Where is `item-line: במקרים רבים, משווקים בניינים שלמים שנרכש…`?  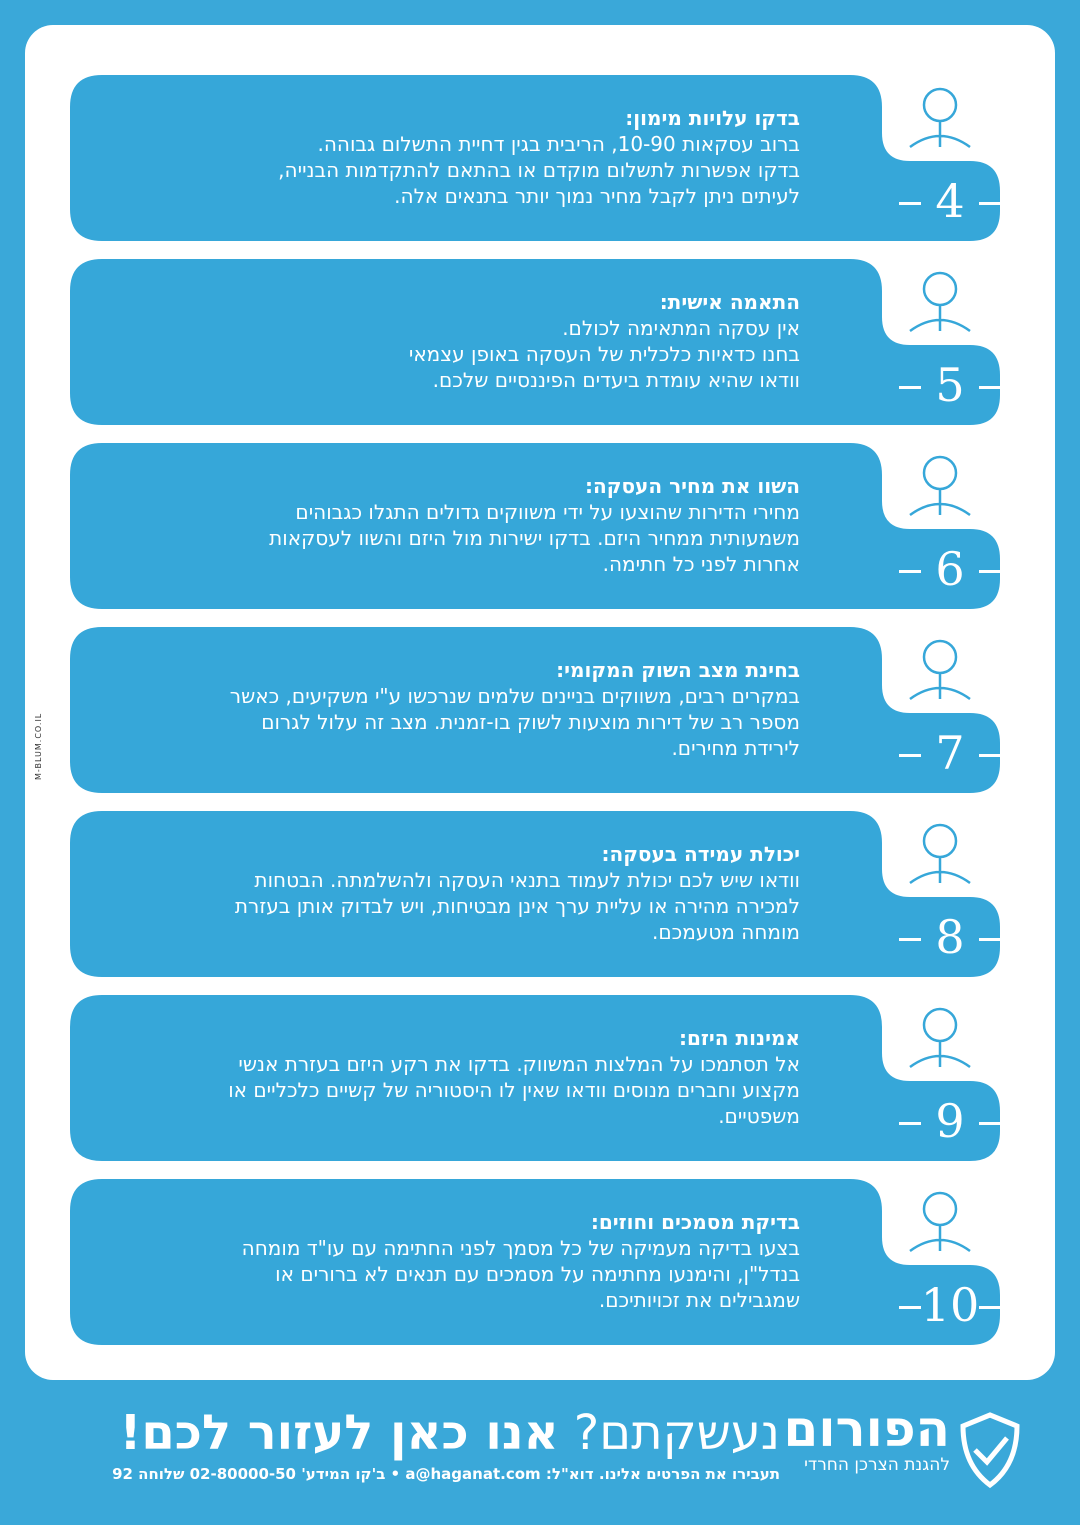 item-line: במקרים רבים, משווקים בניינים שלמים שנרכש… is located at coordinates (514, 696).